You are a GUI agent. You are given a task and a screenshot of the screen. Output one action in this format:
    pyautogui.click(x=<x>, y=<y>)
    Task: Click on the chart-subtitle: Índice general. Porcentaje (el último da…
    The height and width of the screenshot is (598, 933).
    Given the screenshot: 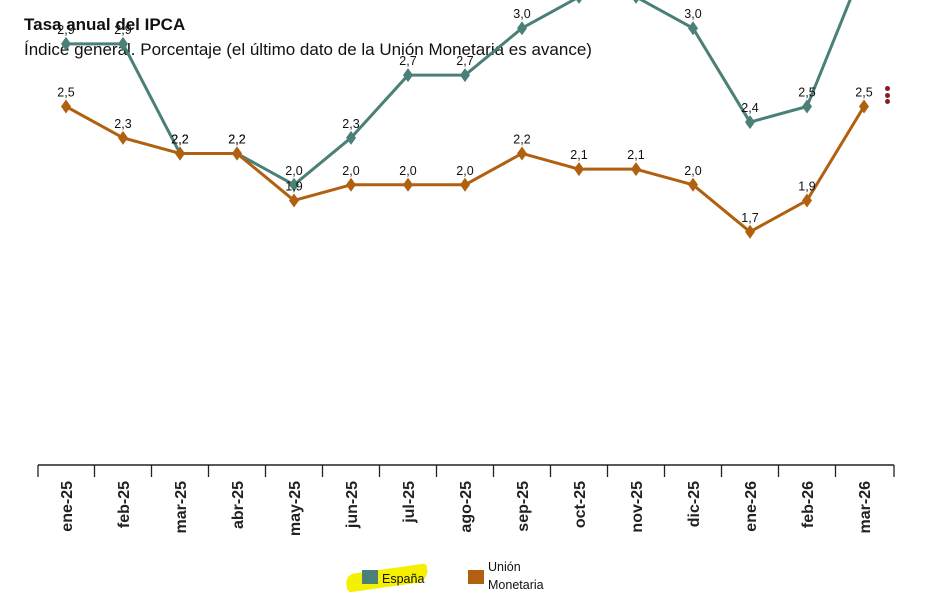 What is the action you would take?
    pyautogui.click(x=308, y=49)
    